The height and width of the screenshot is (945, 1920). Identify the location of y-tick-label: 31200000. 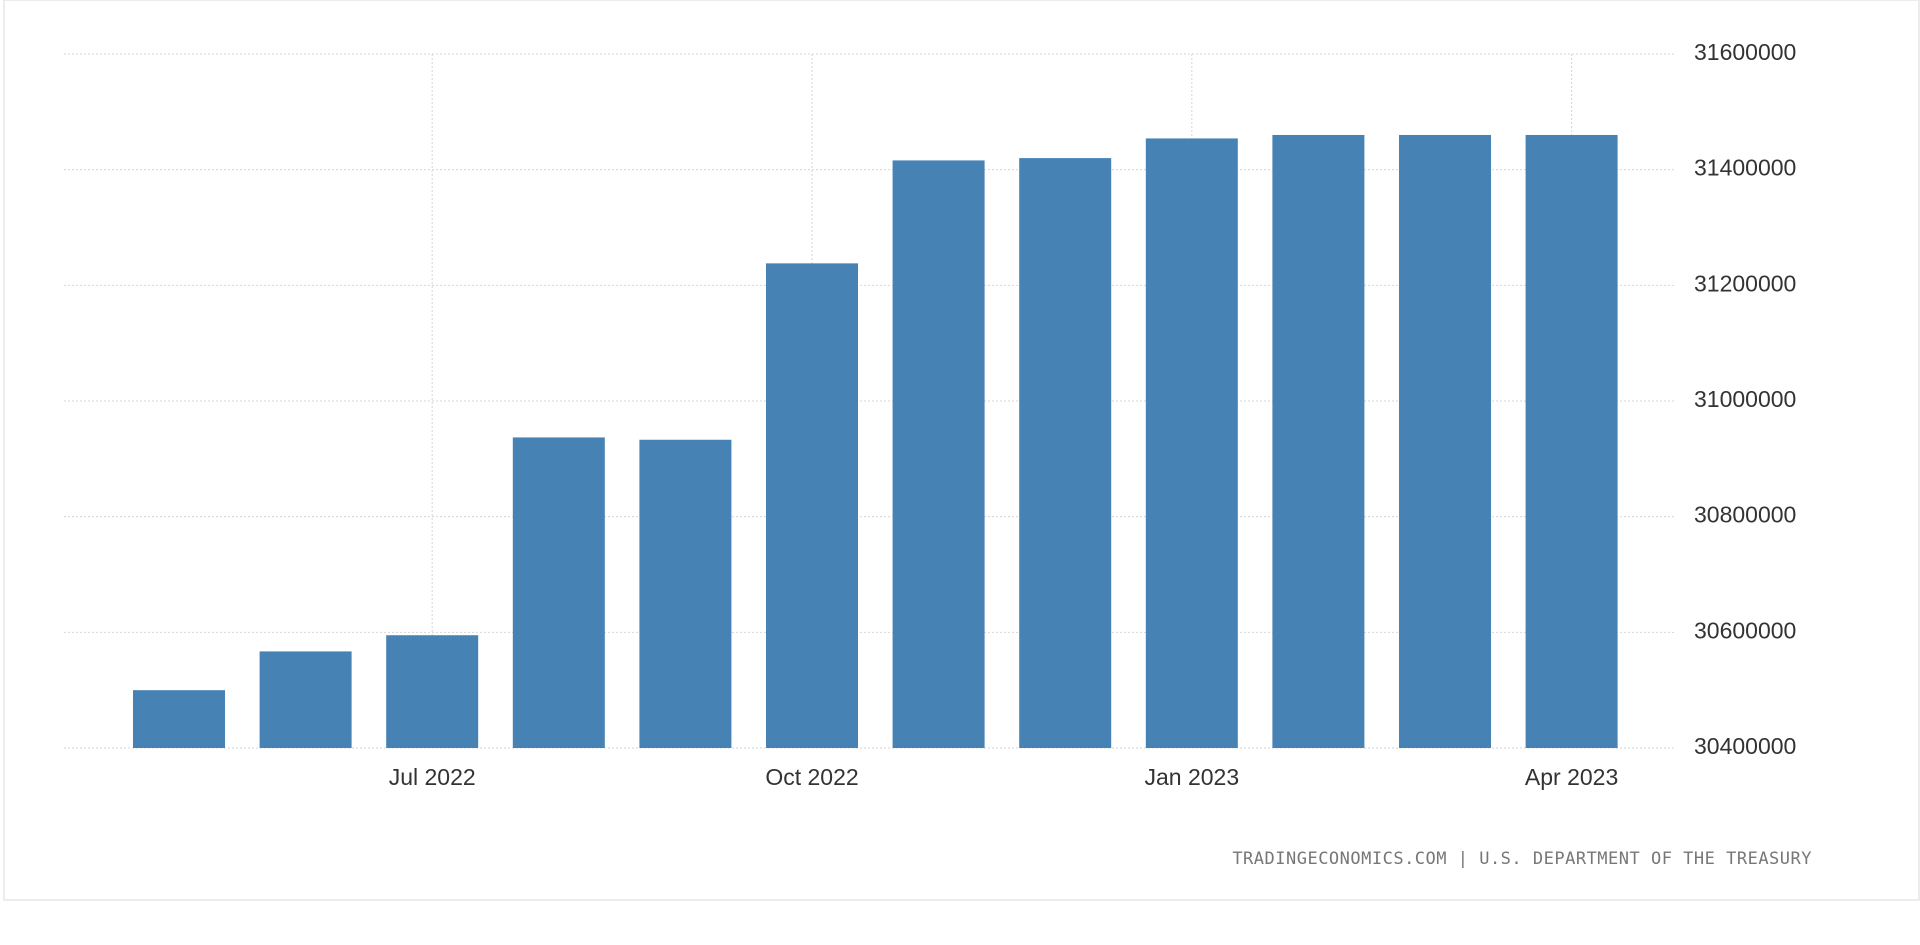
(1745, 283).